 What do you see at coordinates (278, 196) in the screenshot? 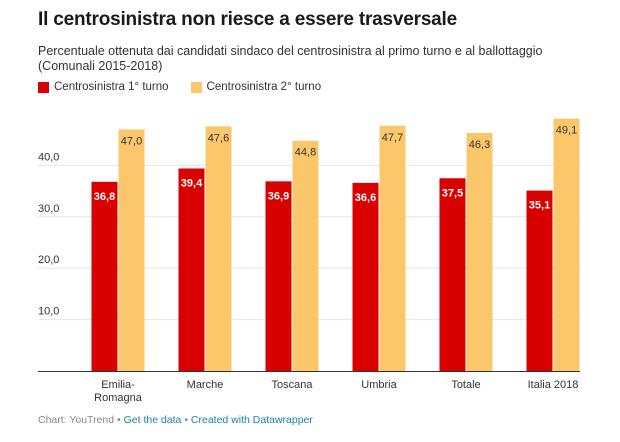
I see `data-label-first-round: 36,9` at bounding box center [278, 196].